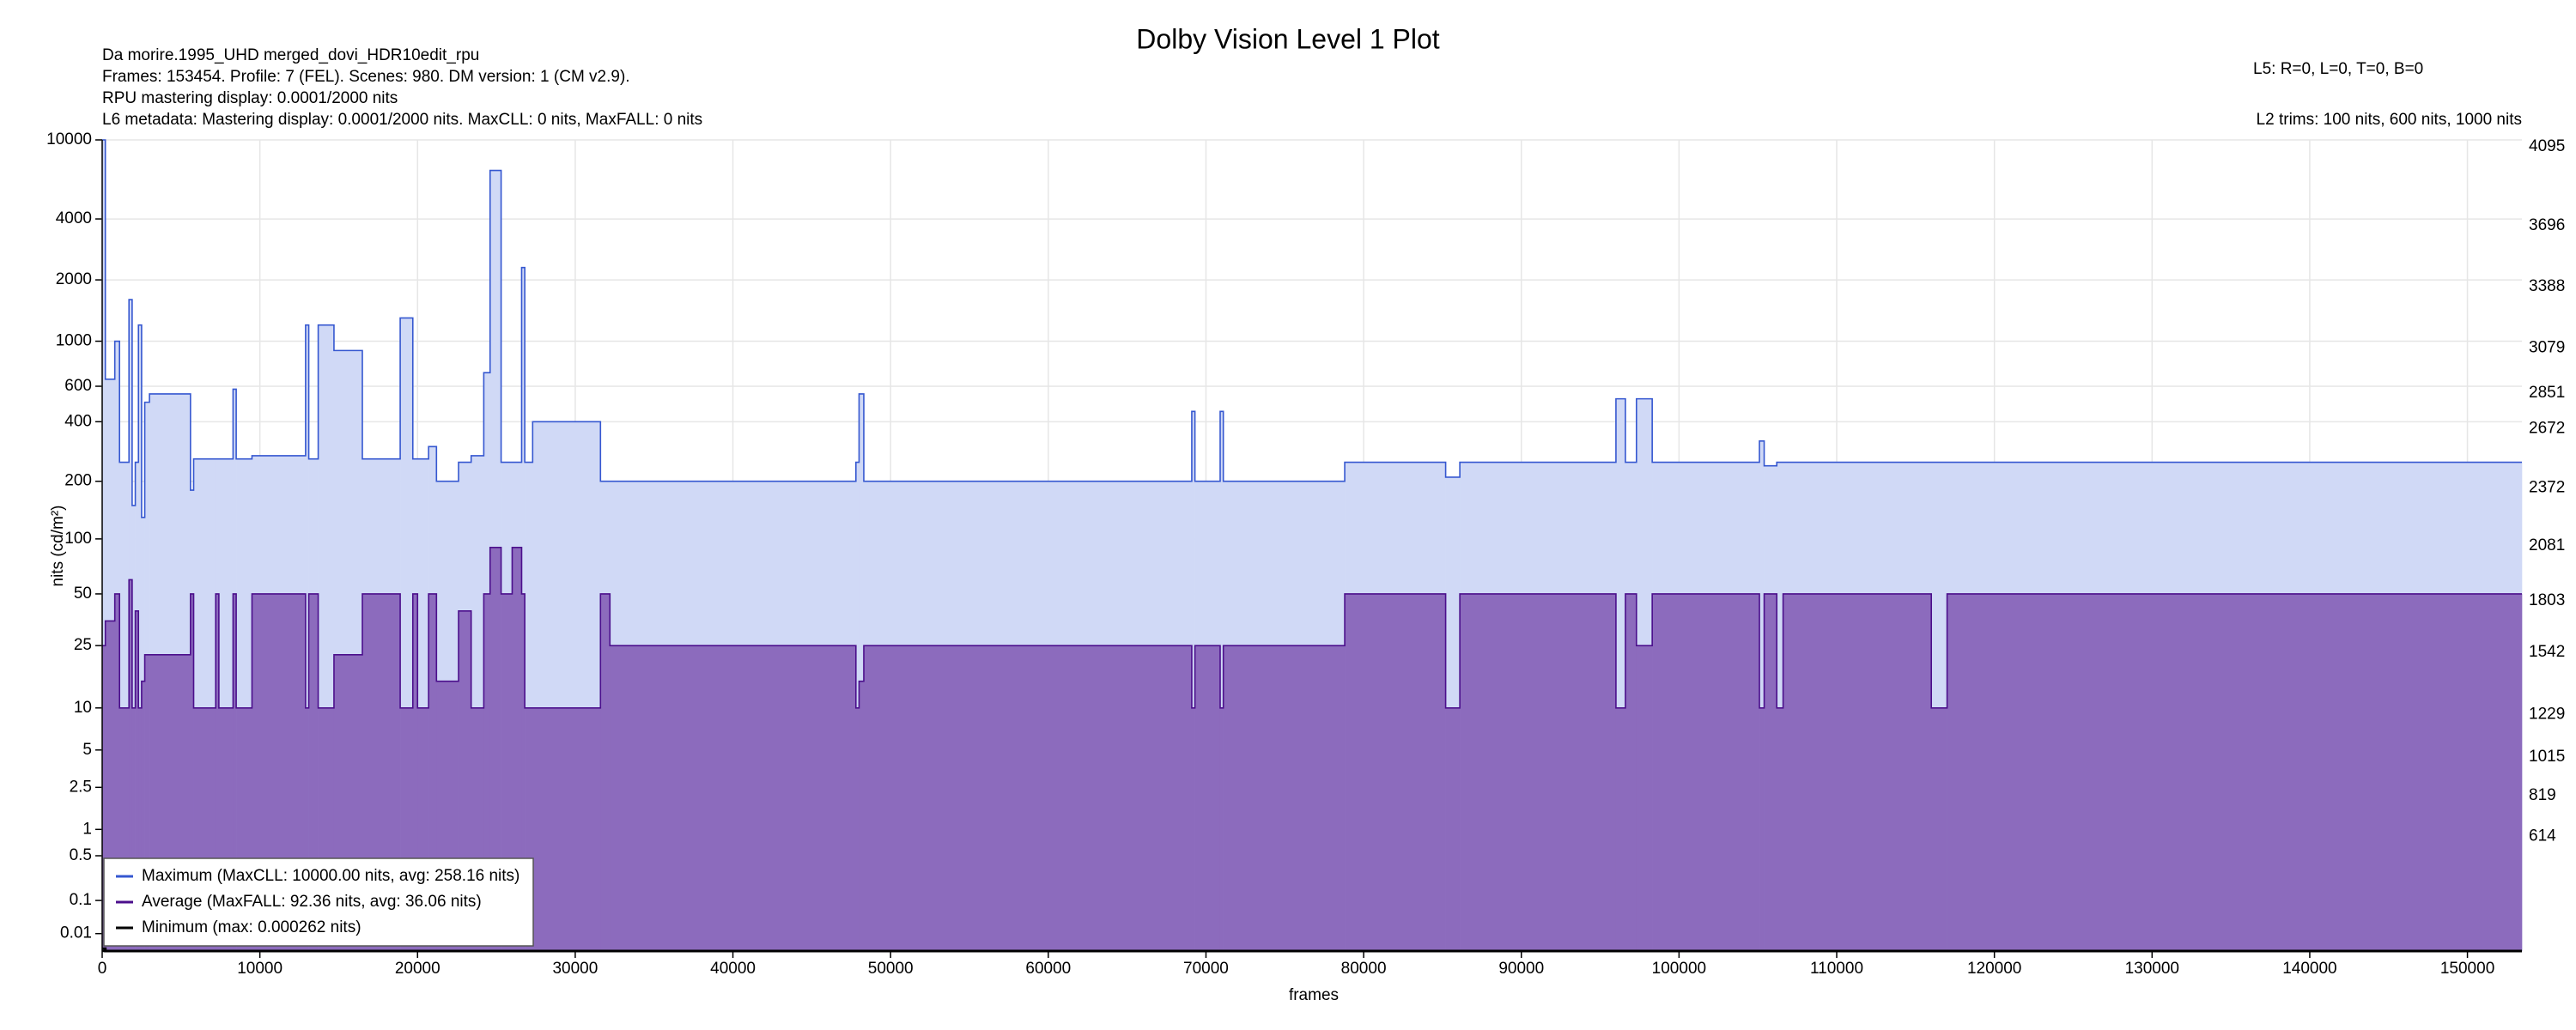 The height and width of the screenshot is (1030, 2576). What do you see at coordinates (2309, 969) in the screenshot?
I see `x-tick-label: 140000` at bounding box center [2309, 969].